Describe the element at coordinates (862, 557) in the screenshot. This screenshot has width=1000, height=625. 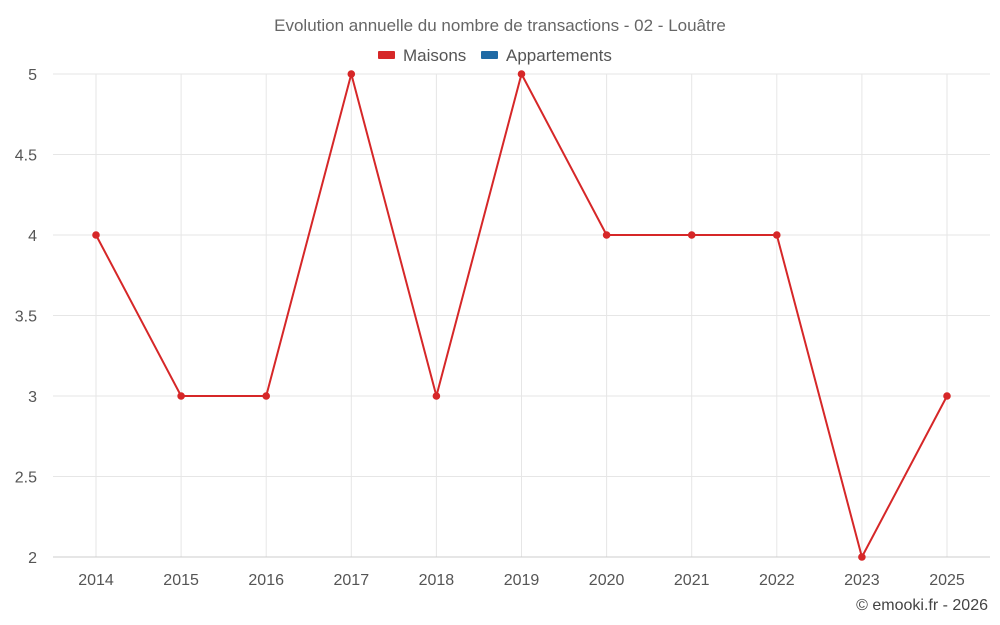
I see `data-point-2023` at that location.